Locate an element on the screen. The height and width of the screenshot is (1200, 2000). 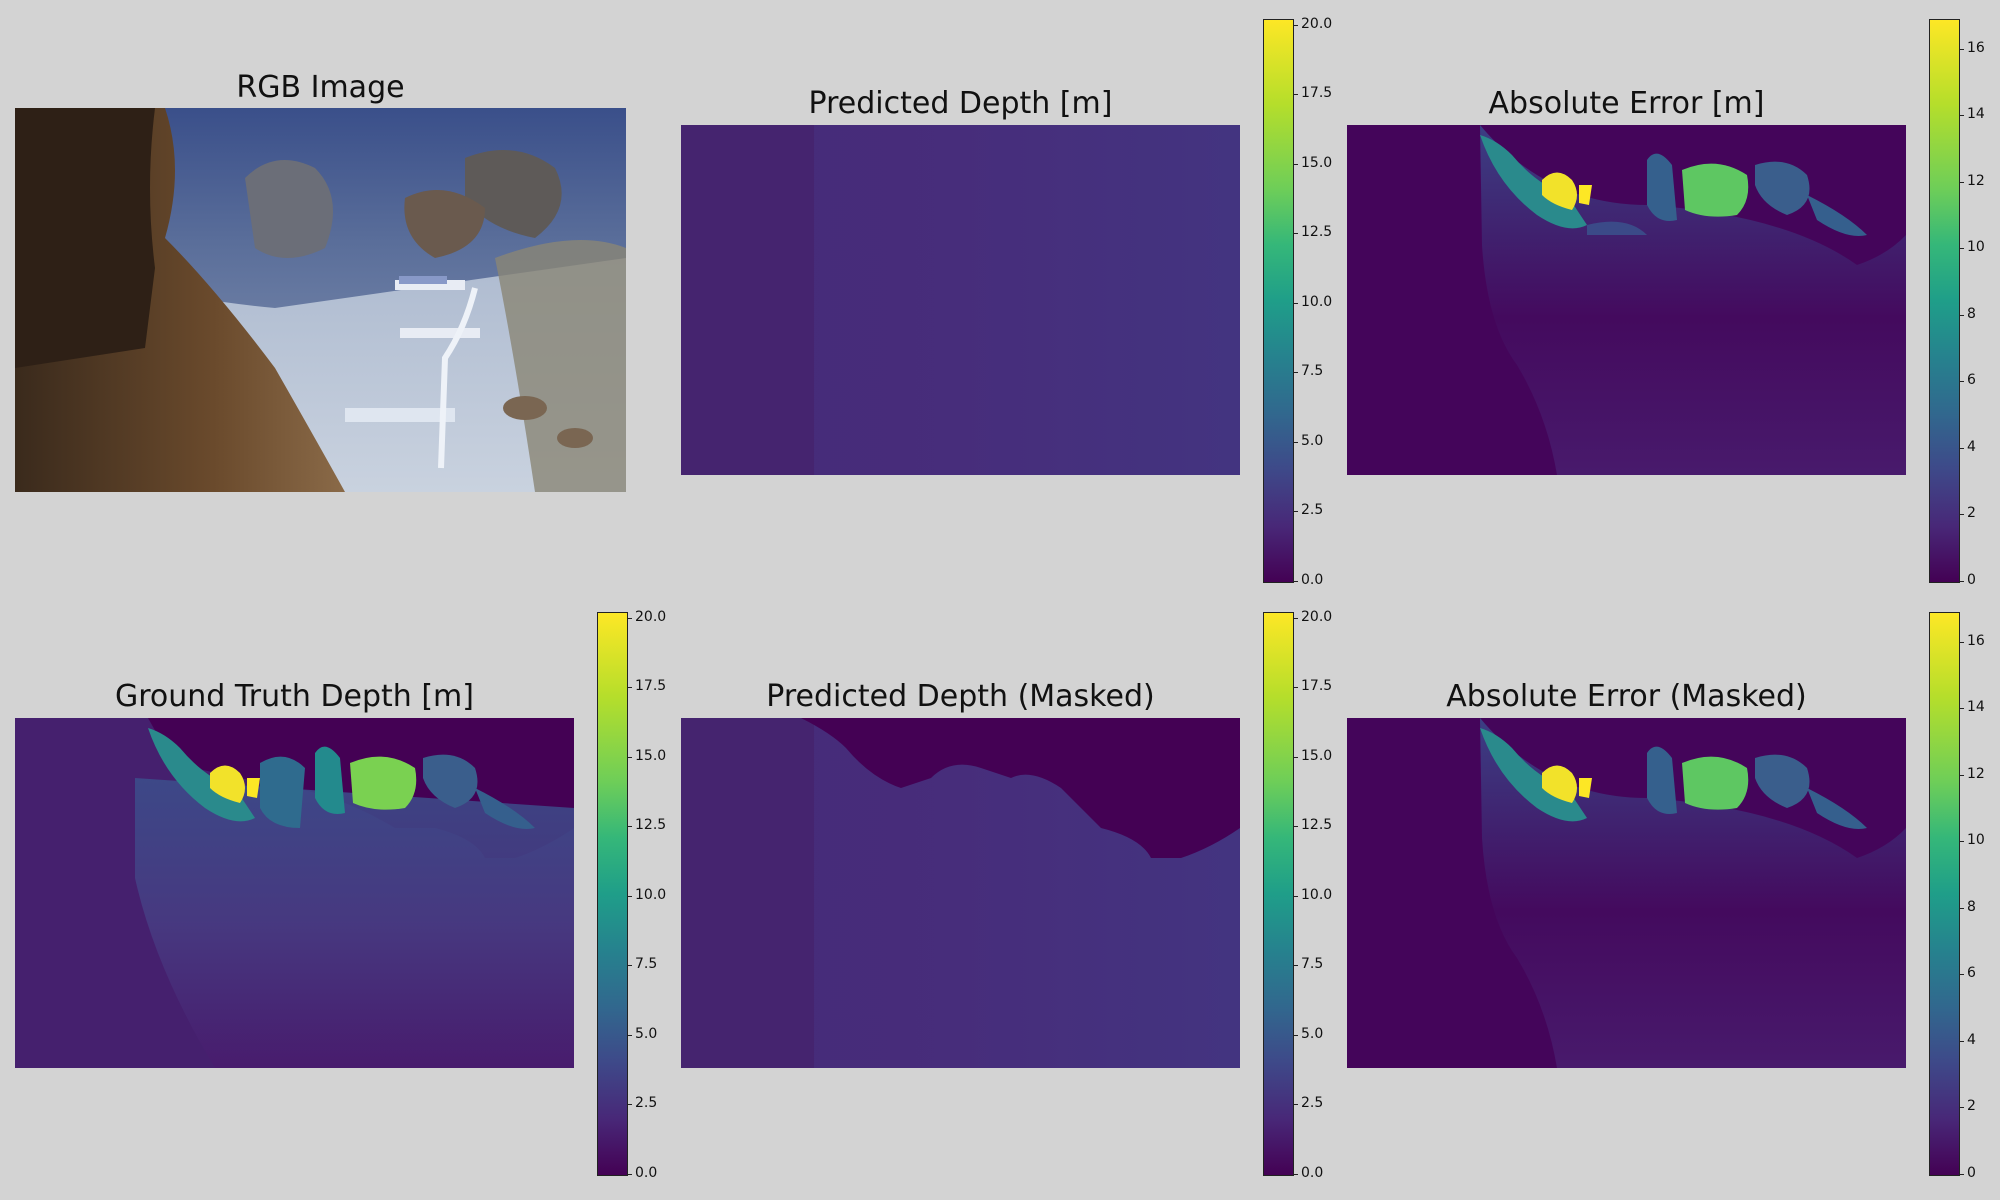
absolute-error-masked-heatmap is located at coordinates (1626, 893).